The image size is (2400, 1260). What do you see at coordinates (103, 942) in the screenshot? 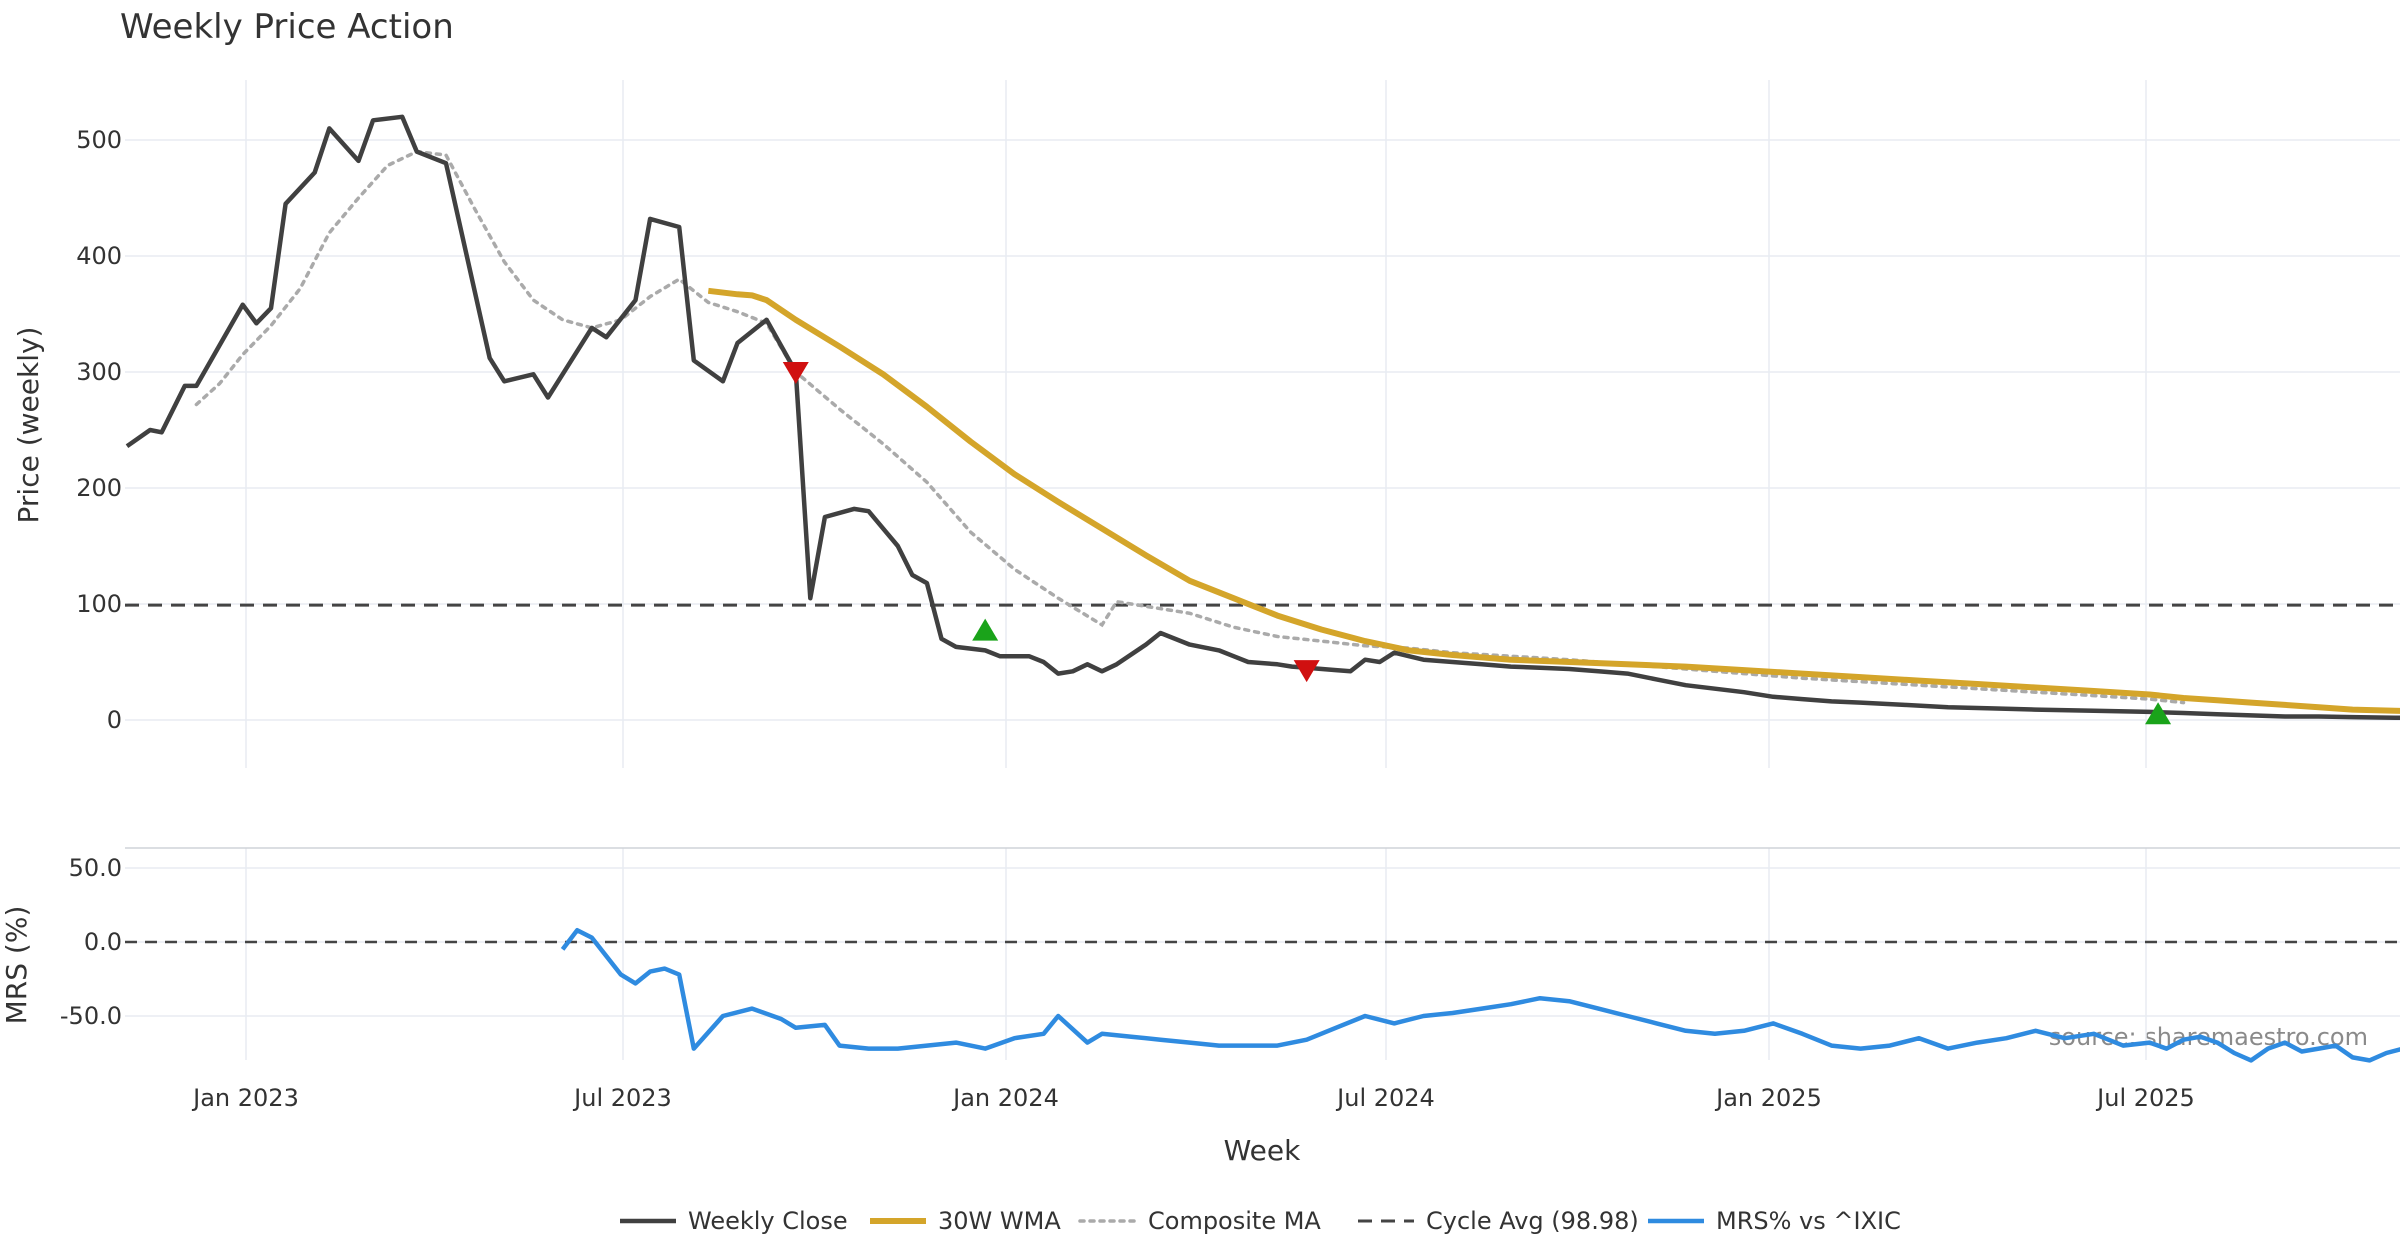
I see `mrs-tick-label: 0.0` at bounding box center [103, 942].